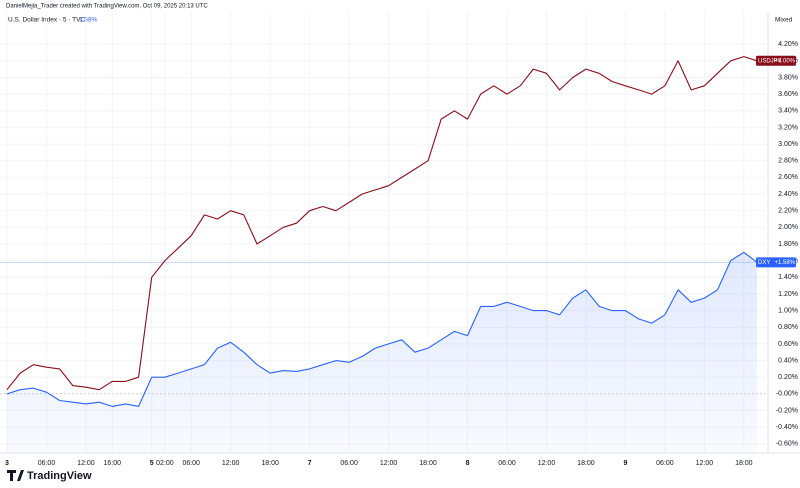 The width and height of the screenshot is (800, 488). I want to click on y-tick-label: -0.40%, so click(787, 427).